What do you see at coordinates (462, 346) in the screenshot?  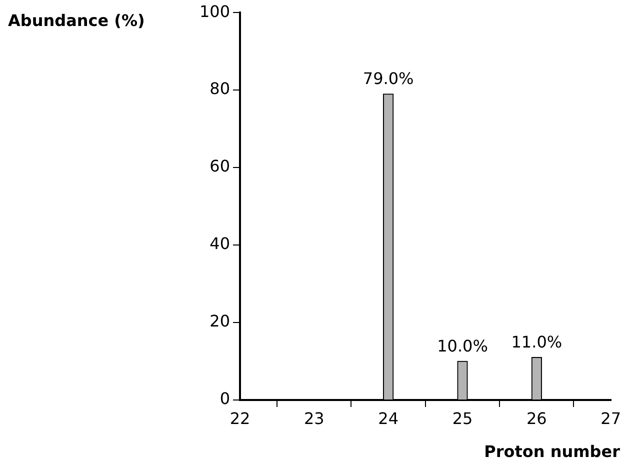 I see `data-label: 10.0%` at bounding box center [462, 346].